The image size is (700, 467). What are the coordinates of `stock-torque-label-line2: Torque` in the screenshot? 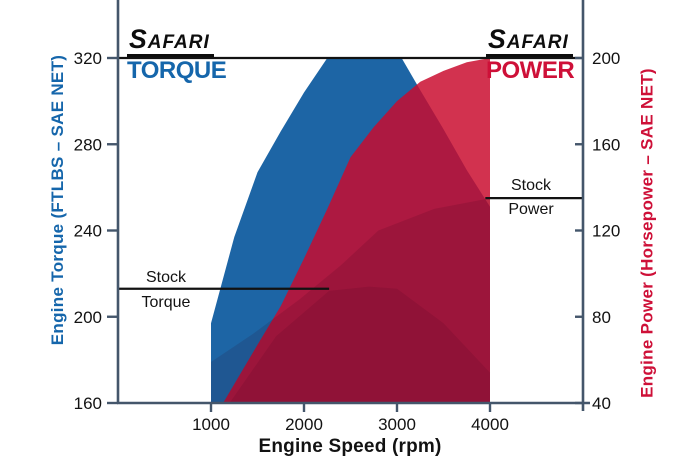 It's located at (166, 302).